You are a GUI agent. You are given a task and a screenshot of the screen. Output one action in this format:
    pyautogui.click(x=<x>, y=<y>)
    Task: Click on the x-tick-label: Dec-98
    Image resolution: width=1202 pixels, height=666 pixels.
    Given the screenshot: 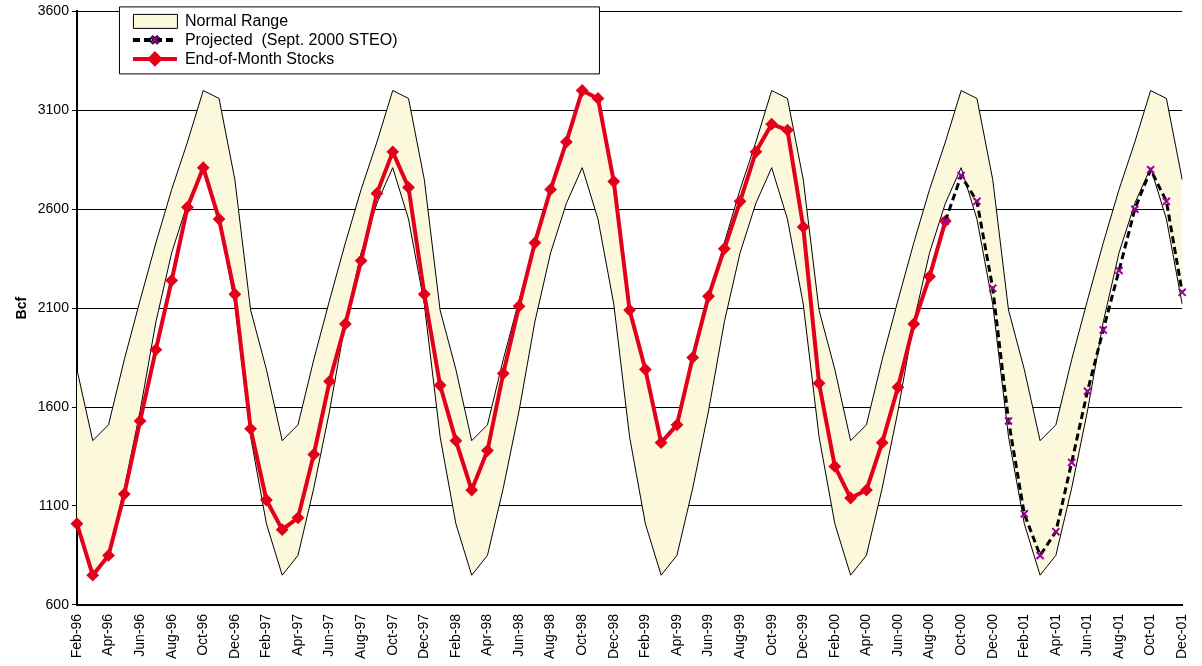 What is the action you would take?
    pyautogui.click(x=612, y=636)
    